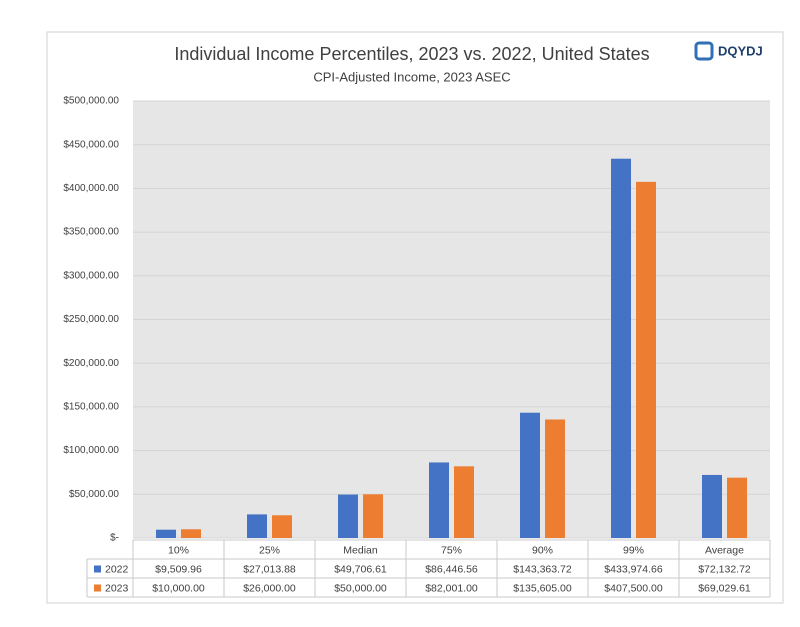 This screenshot has width=800, height=627. I want to click on table-value: $135,605.00, so click(542, 588).